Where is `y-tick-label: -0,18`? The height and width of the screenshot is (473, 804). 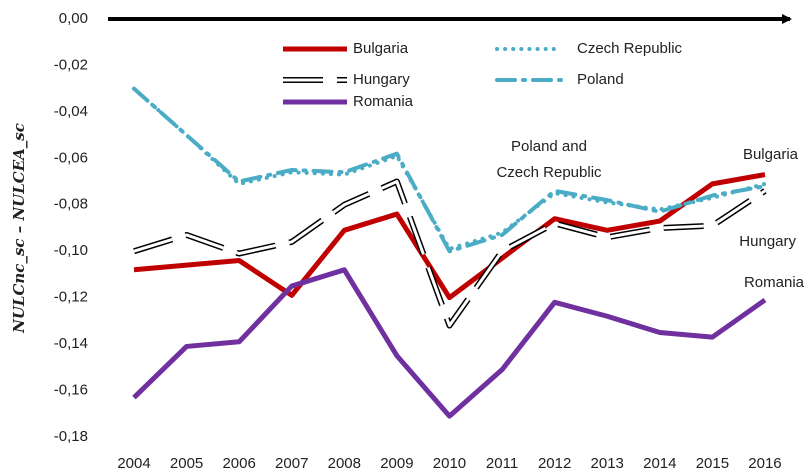 y-tick-label: -0,18 is located at coordinates (71, 436).